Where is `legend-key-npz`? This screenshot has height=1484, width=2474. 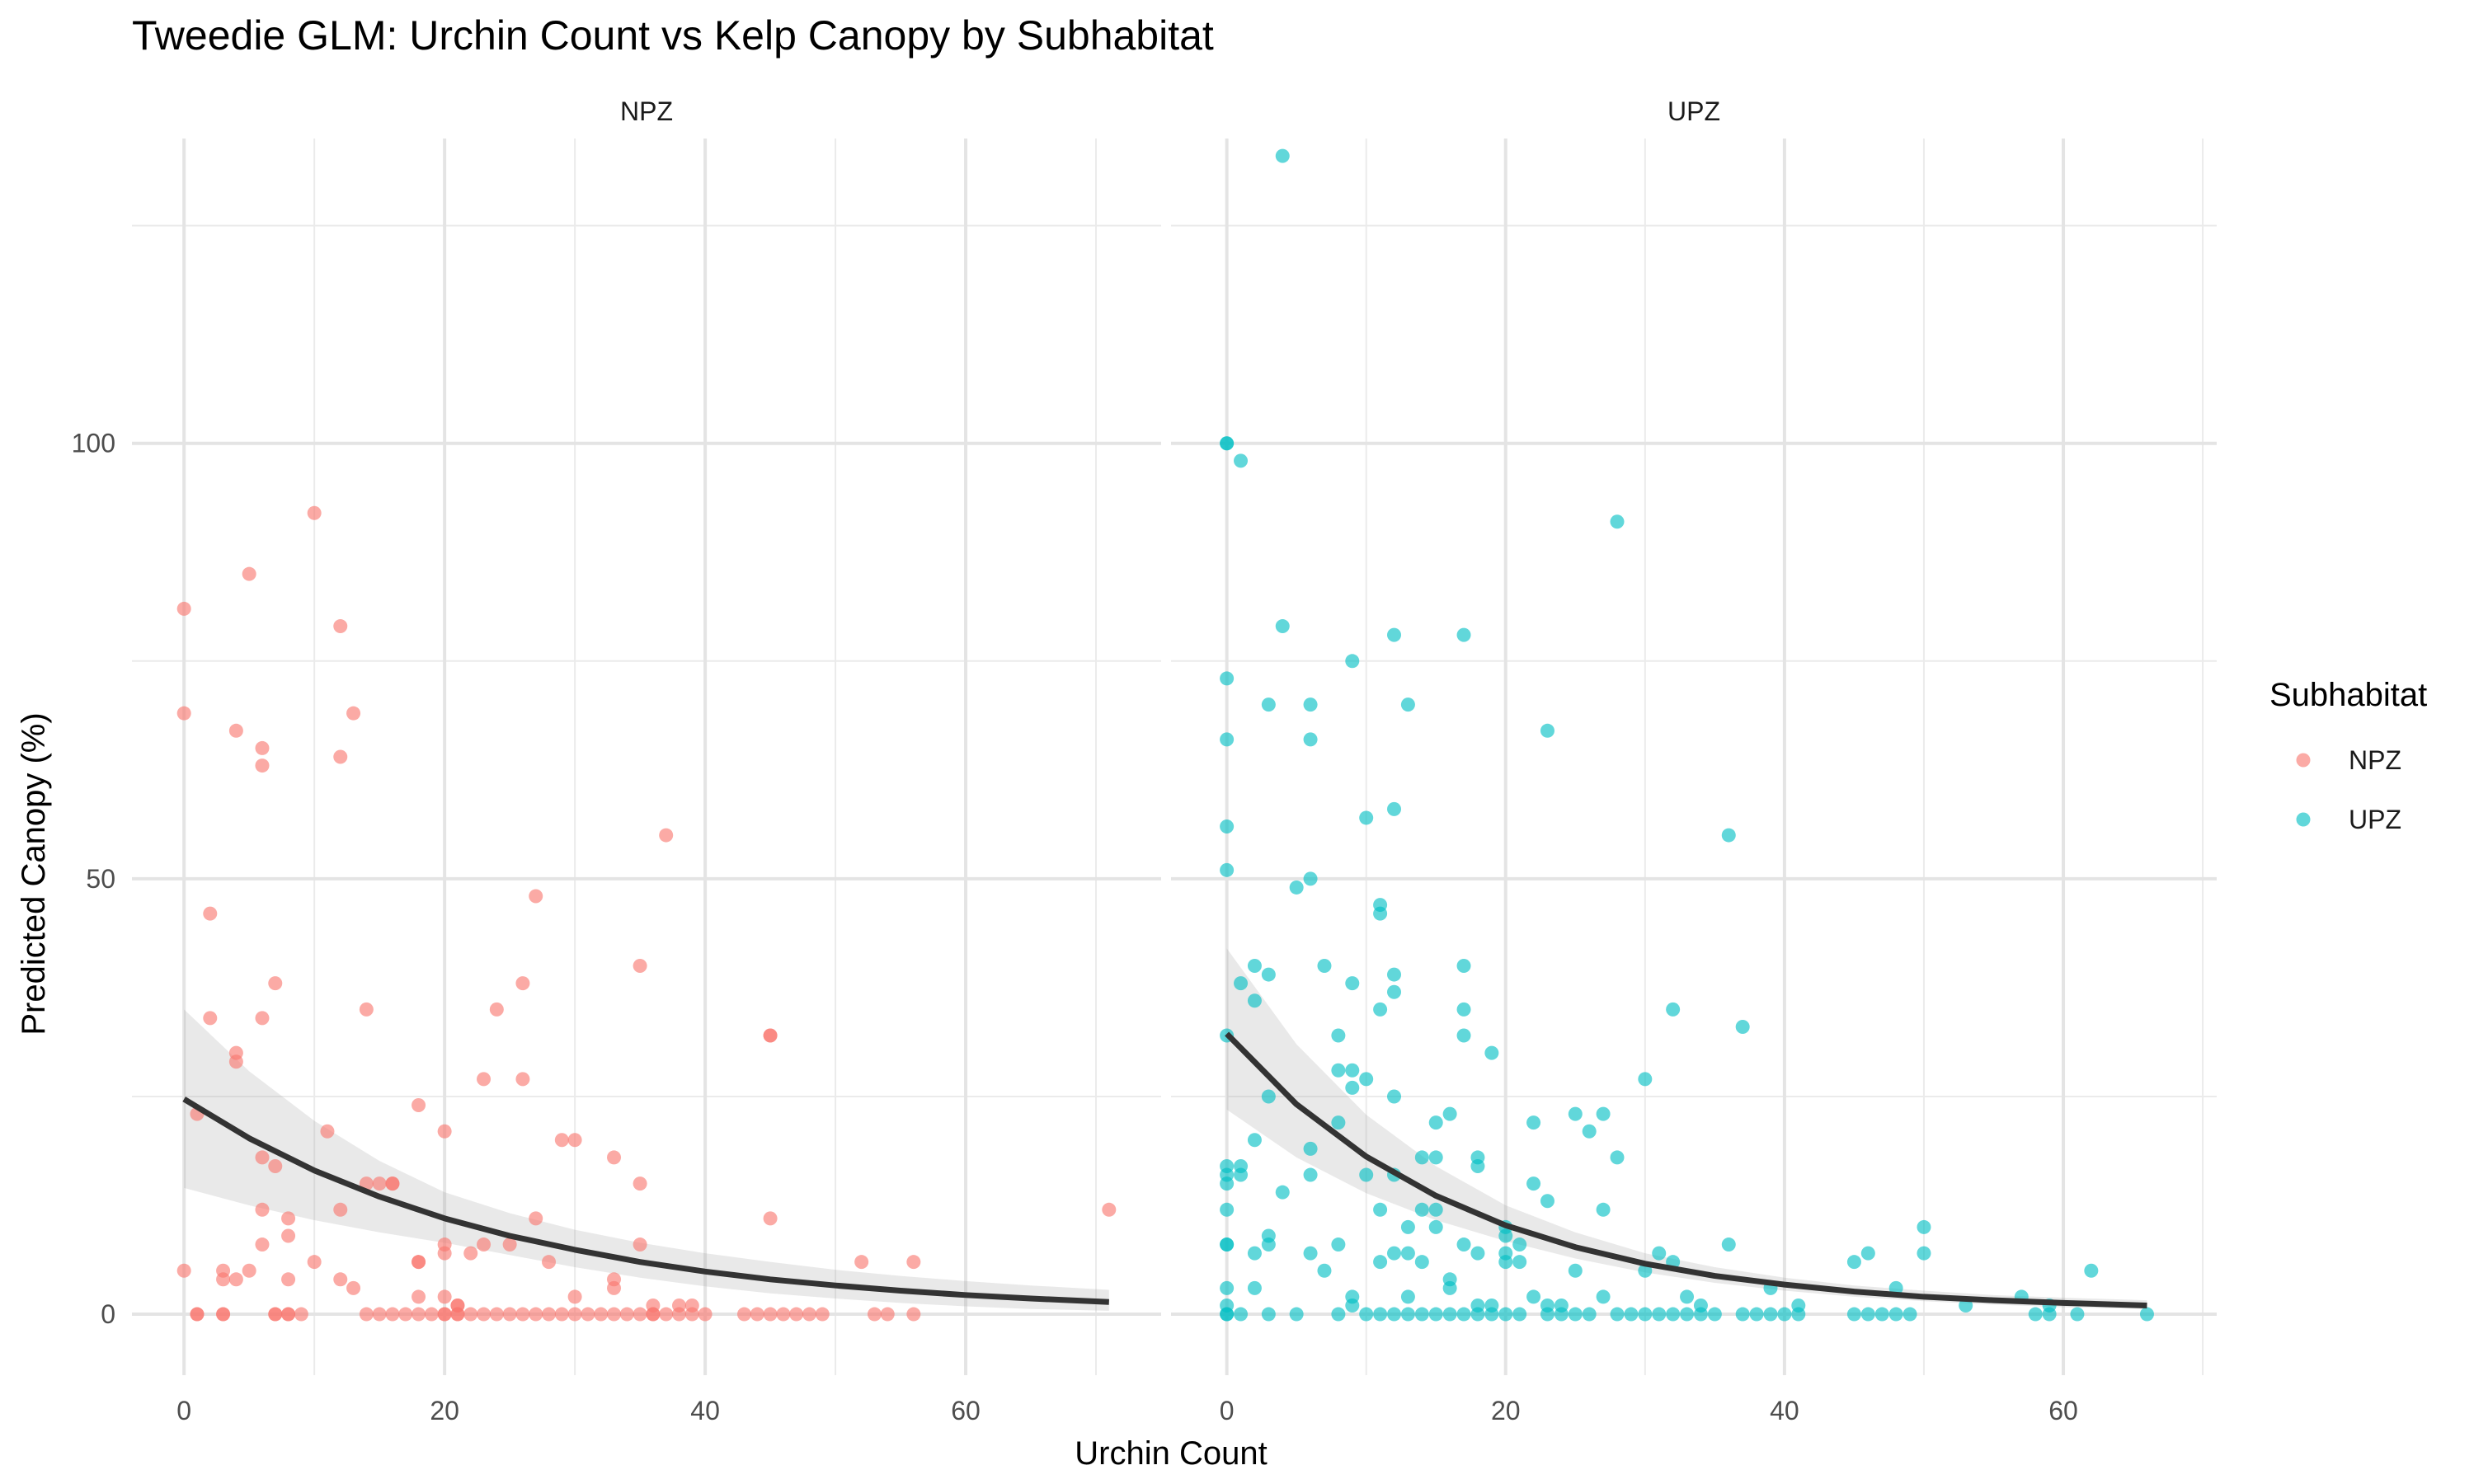
legend-key-npz is located at coordinates (2303, 760).